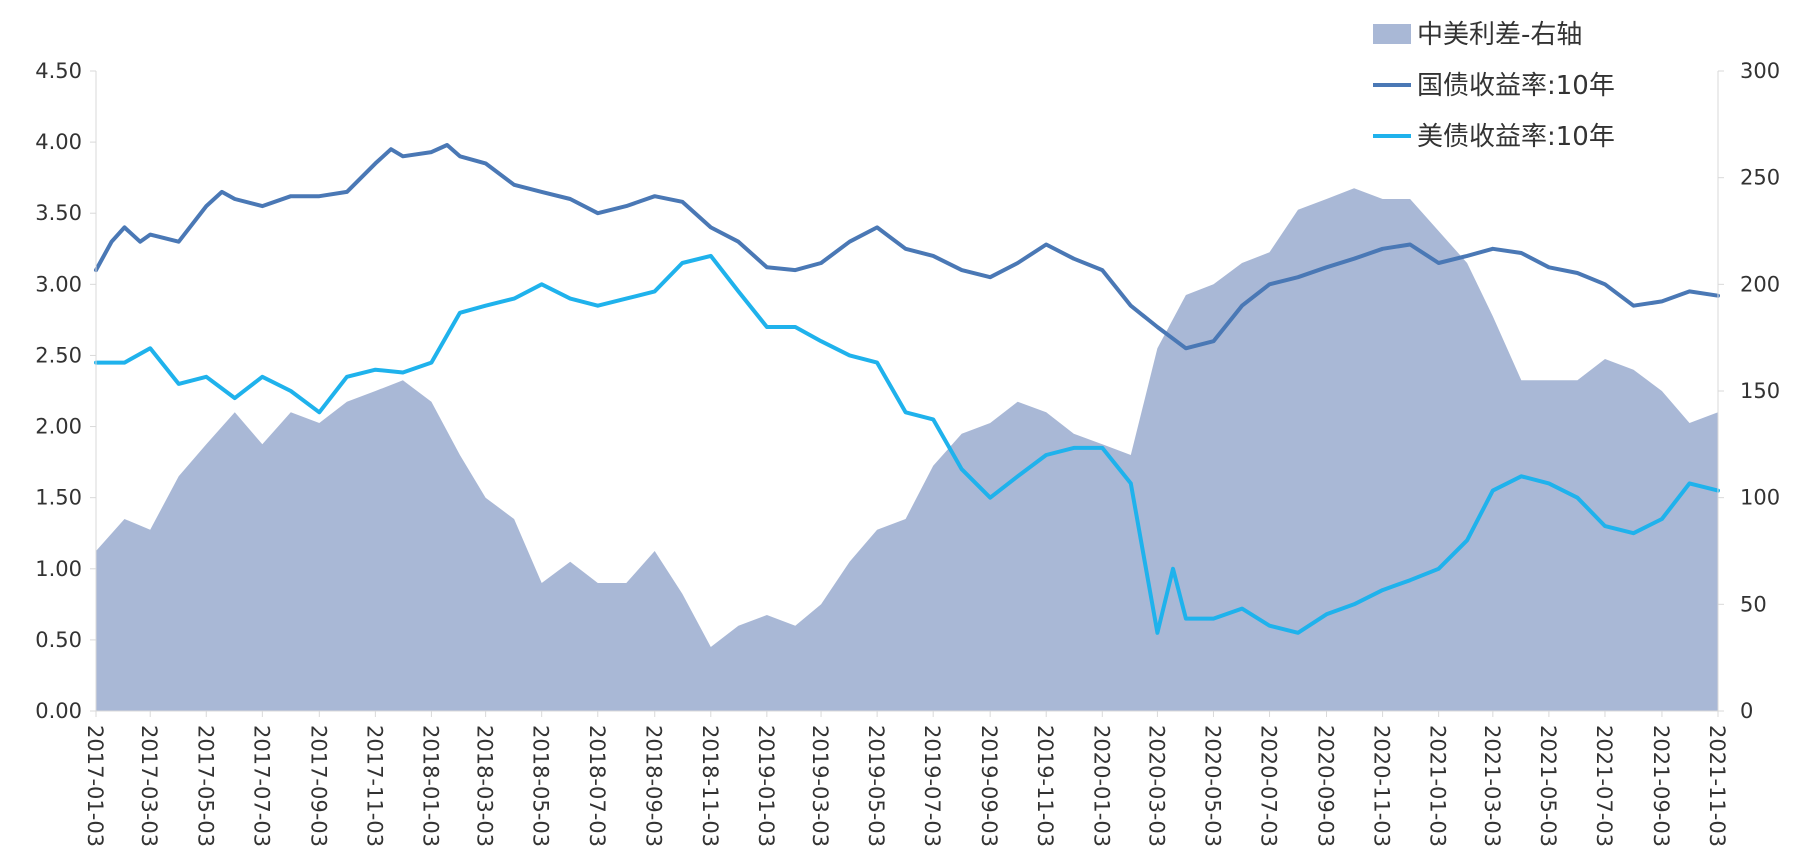 This screenshot has height=866, width=1808. What do you see at coordinates (58, 355) in the screenshot?
I see `y-left-tick-label: 2.50` at bounding box center [58, 355].